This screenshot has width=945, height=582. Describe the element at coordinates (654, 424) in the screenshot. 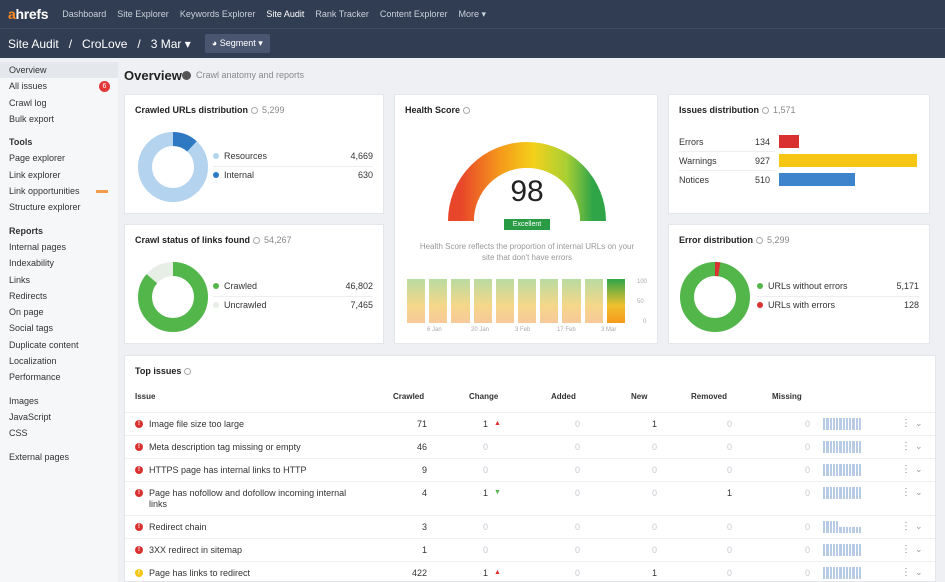

I see `new-count: 1` at that location.